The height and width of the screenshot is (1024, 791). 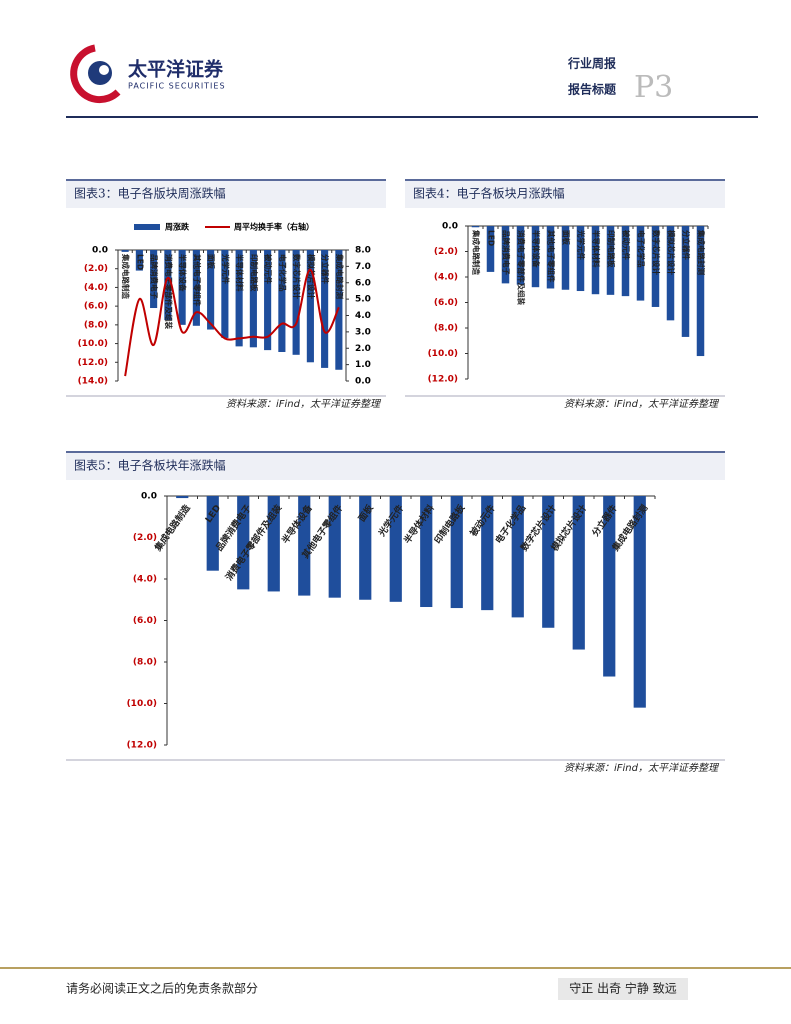 I want to click on y-tick-label: (14.0), so click(x=93, y=382).